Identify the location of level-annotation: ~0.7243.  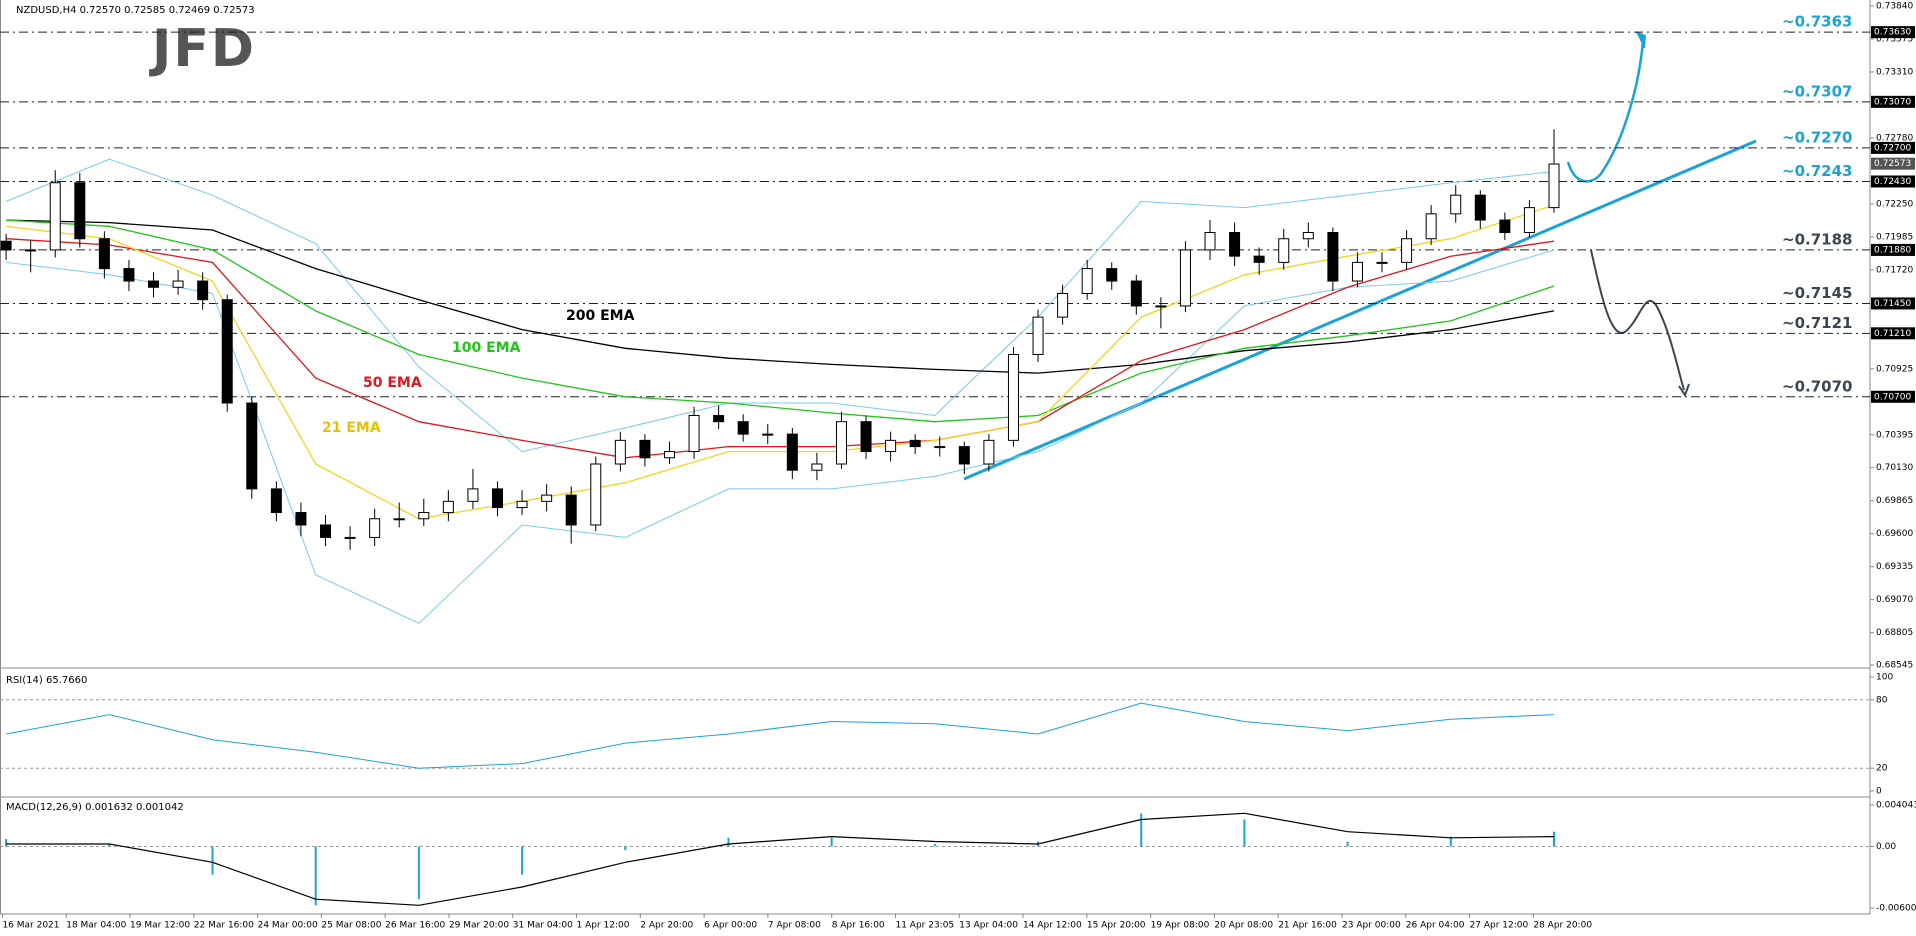
(1817, 171).